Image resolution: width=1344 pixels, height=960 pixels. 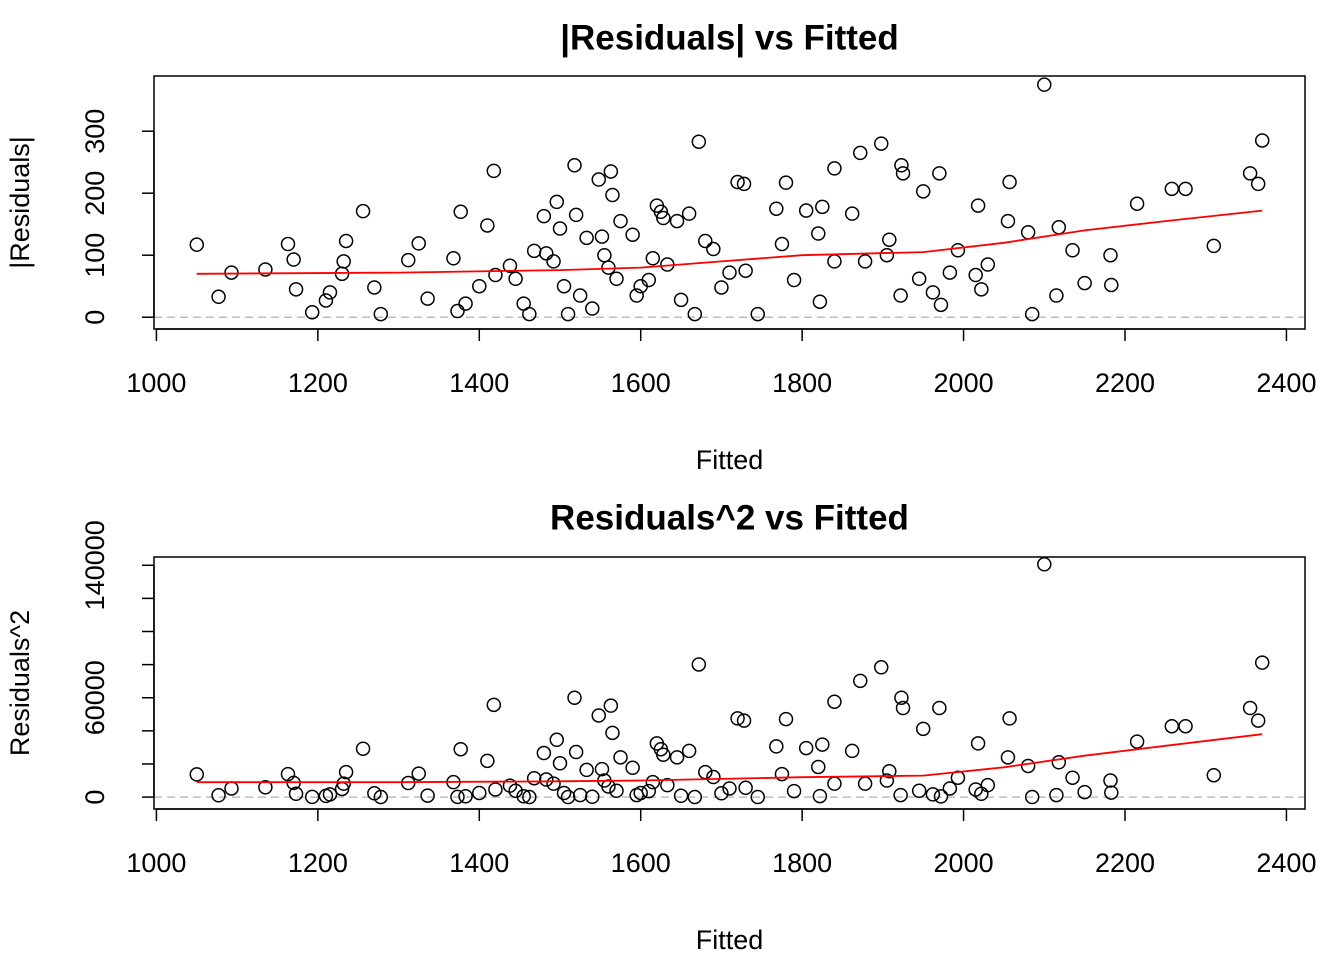 I want to click on x-tick-label: 1400, so click(x=479, y=383).